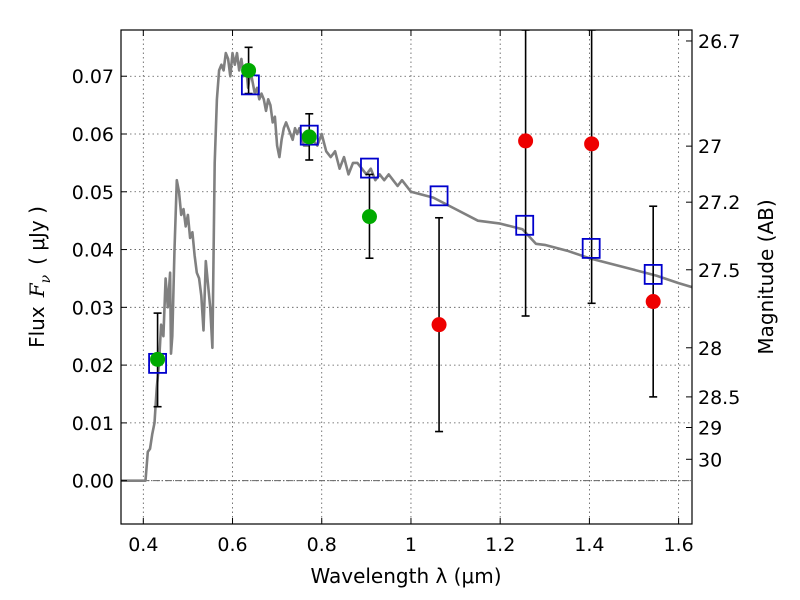 The image size is (800, 600). Describe the element at coordinates (37, 290) in the screenshot. I see `y-axis-label-var: F` at that location.